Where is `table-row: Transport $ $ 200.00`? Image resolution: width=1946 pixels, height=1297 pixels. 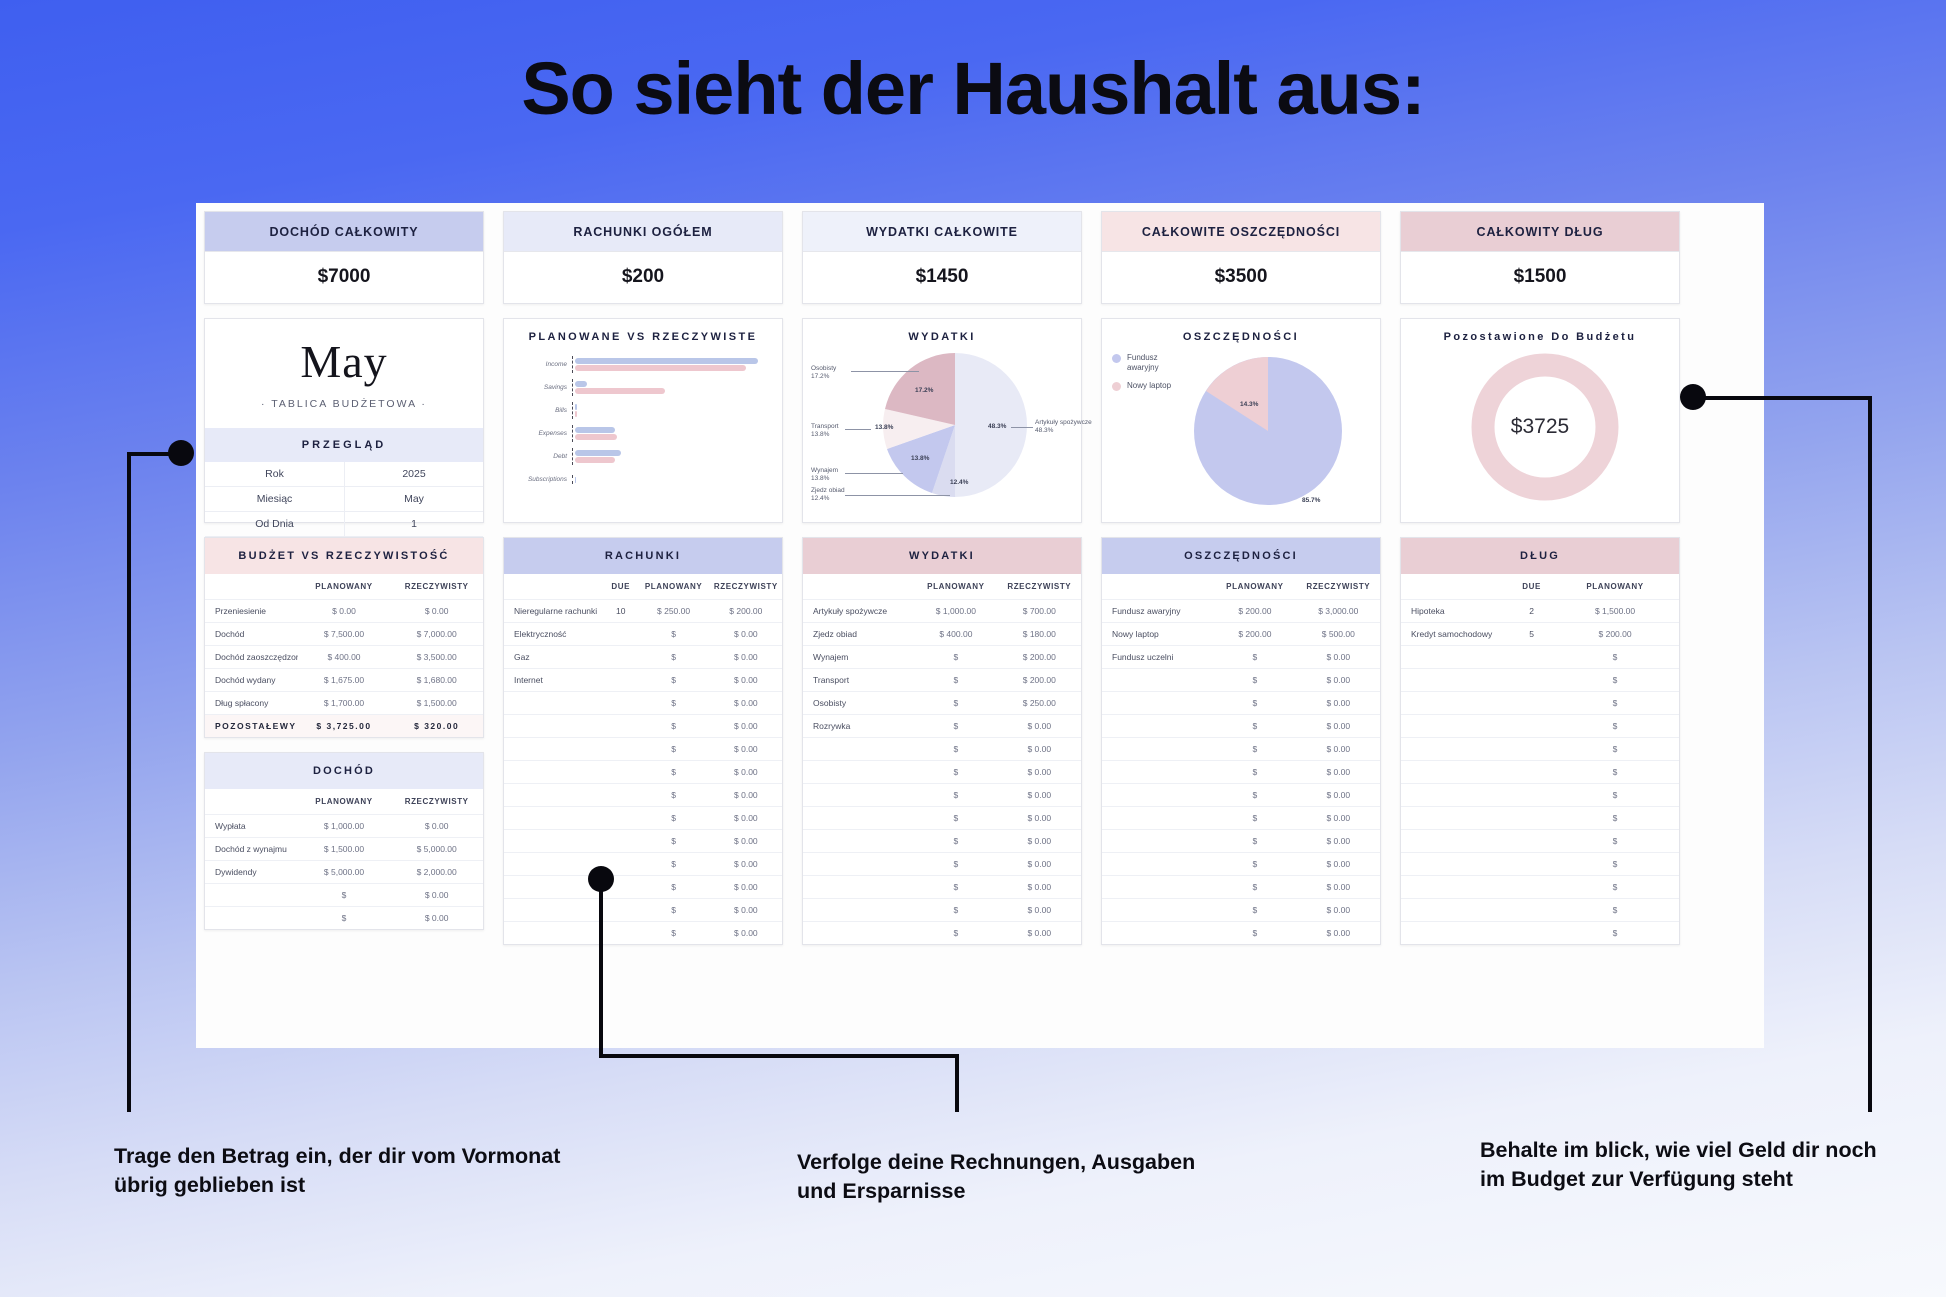 table-row: Transport $ $ 200.00 is located at coordinates (942, 680).